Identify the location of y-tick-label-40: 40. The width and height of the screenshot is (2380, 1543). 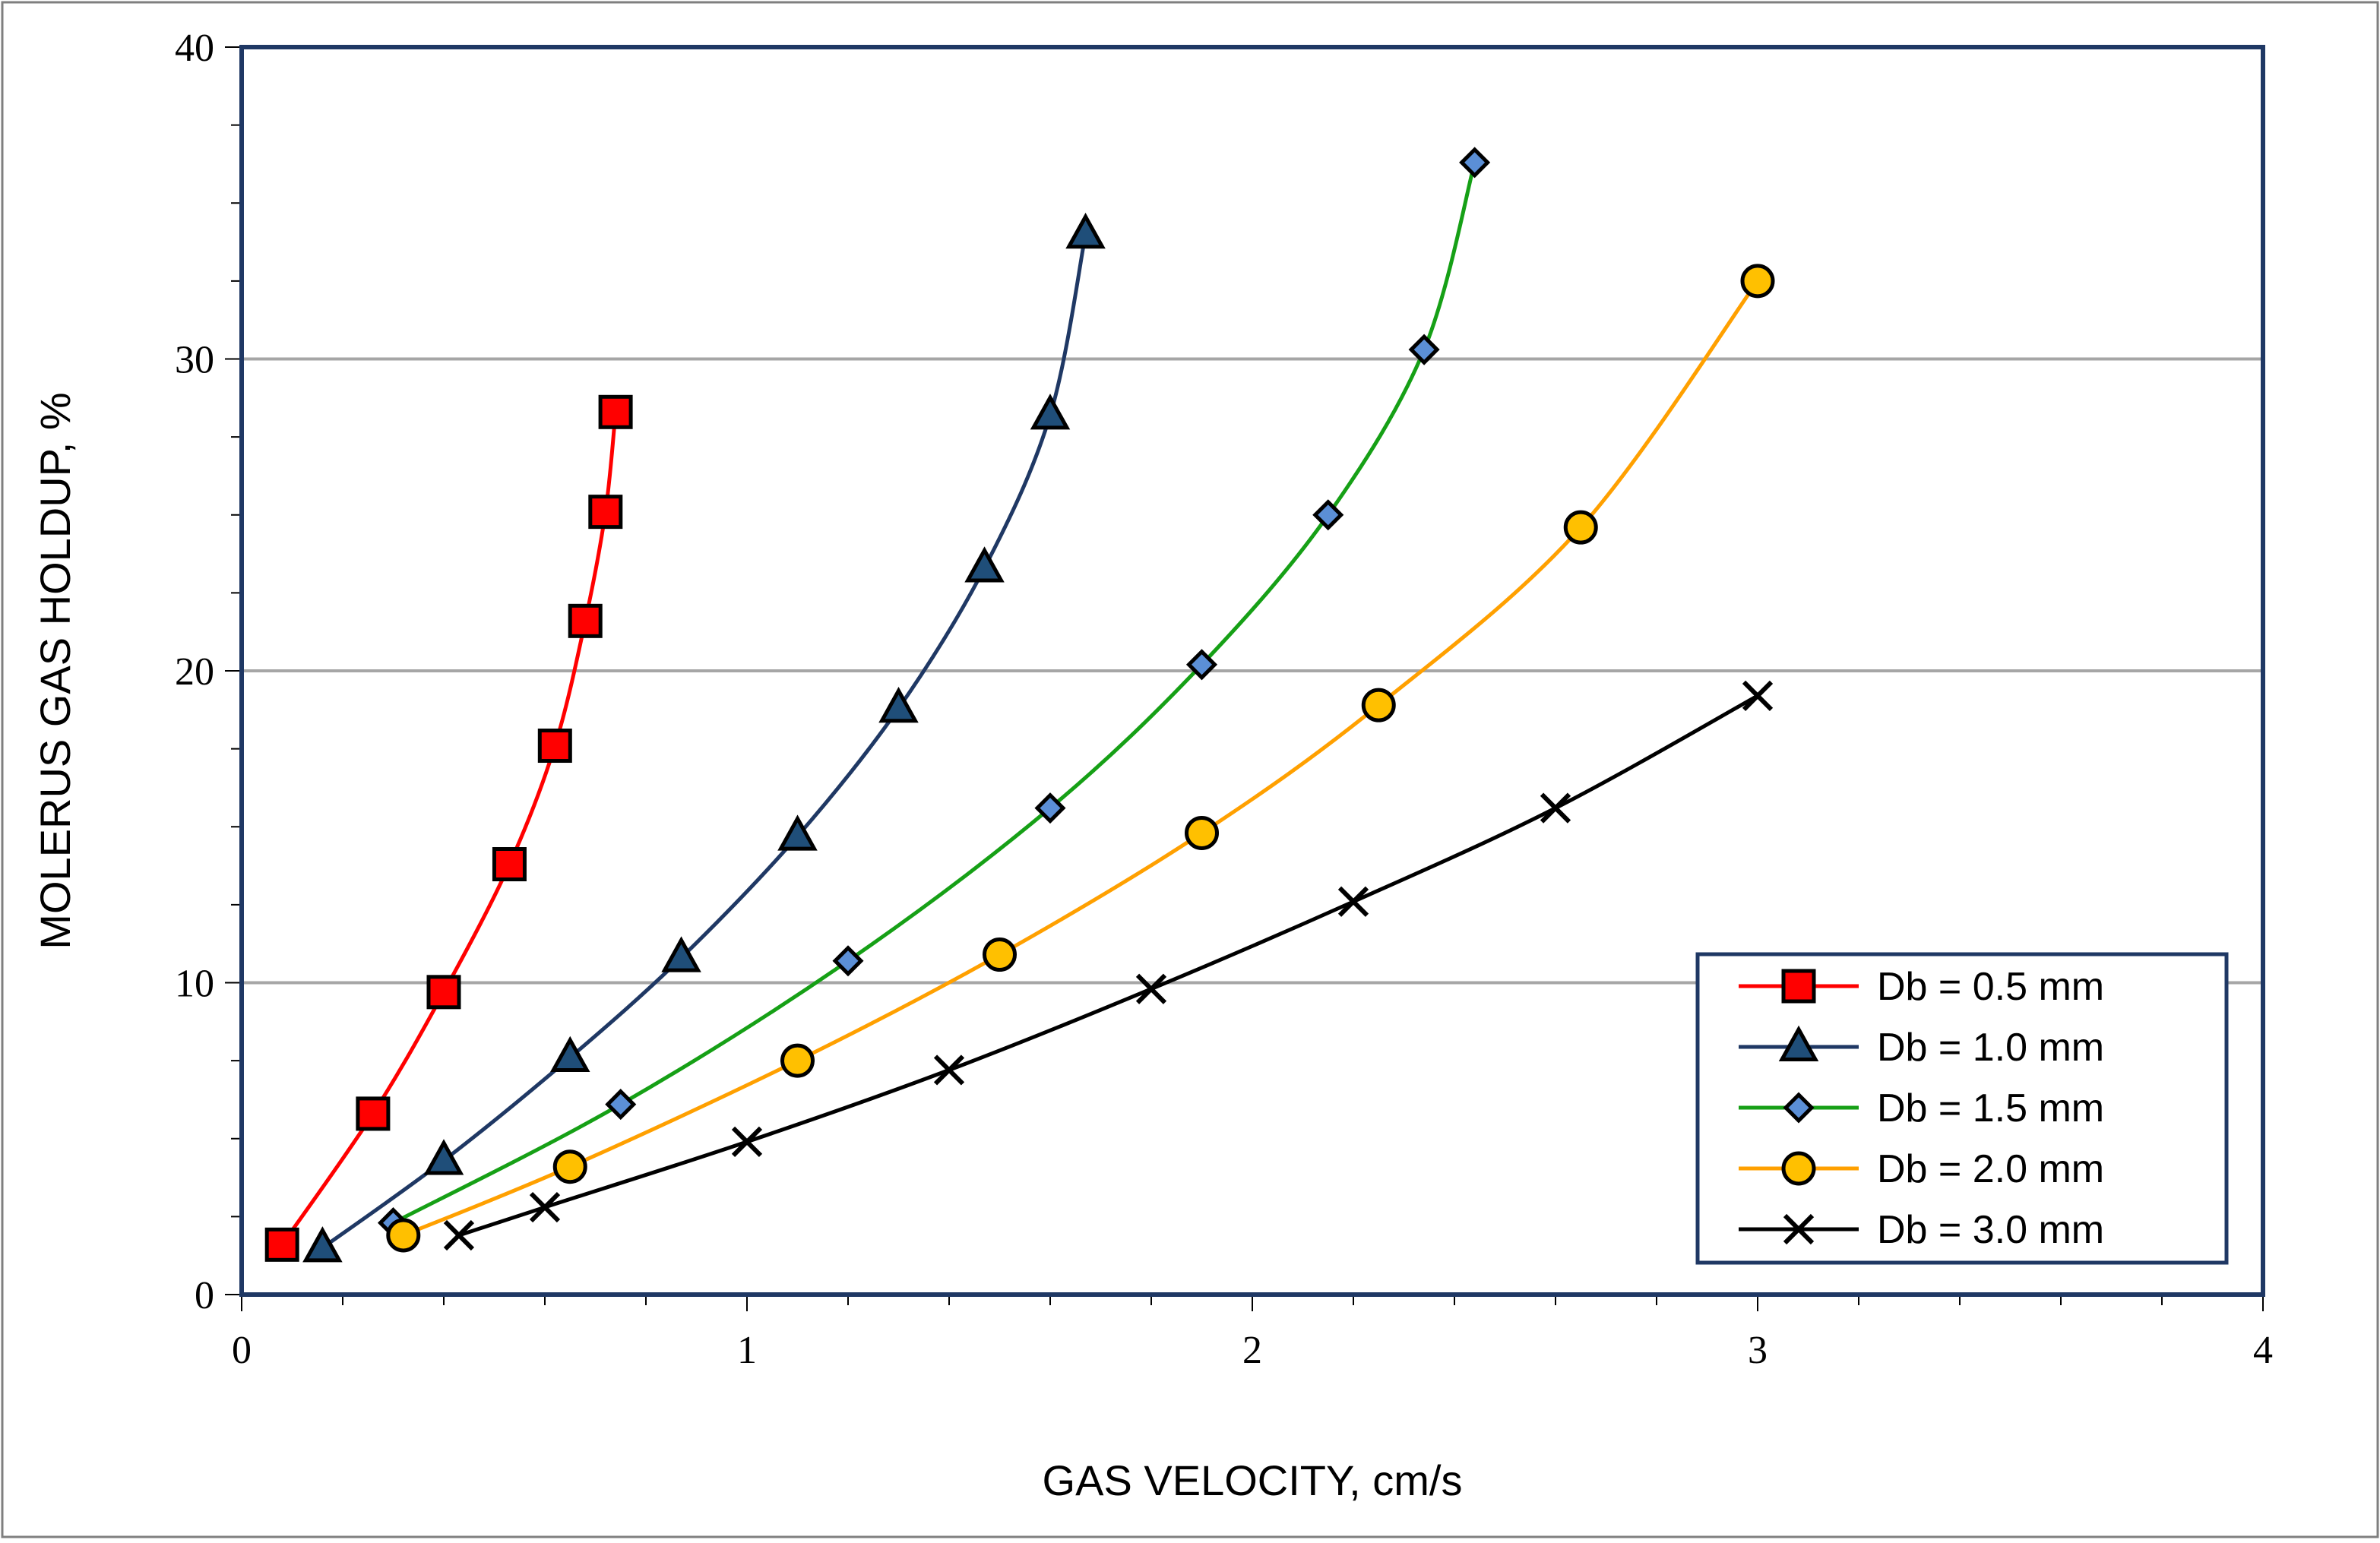
(194, 48).